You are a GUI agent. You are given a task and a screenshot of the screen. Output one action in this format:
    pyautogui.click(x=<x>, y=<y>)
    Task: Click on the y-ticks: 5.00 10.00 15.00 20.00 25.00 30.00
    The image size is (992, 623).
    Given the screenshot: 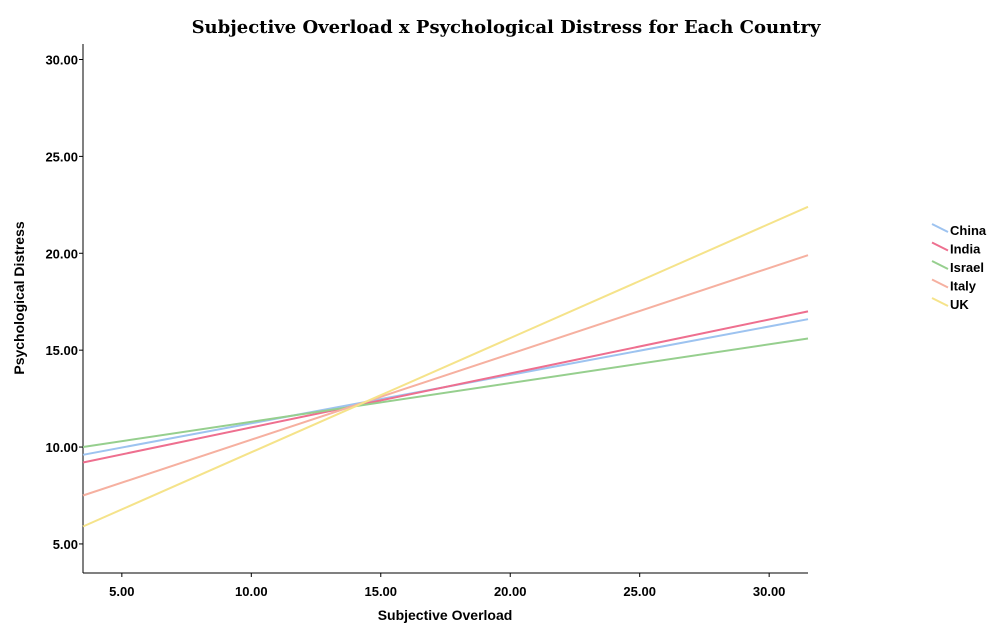 What is the action you would take?
    pyautogui.click(x=64, y=302)
    